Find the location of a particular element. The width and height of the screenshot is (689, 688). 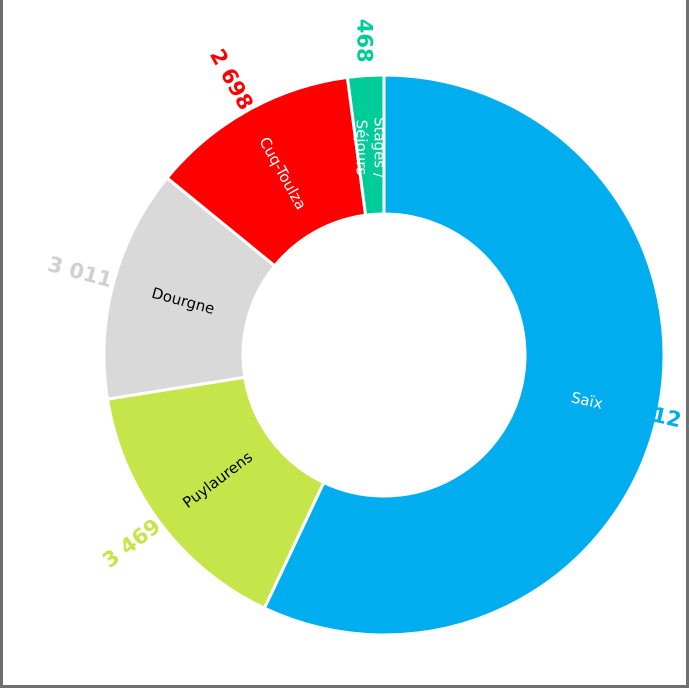

slice-stages-sejours is located at coordinates (365, 145).